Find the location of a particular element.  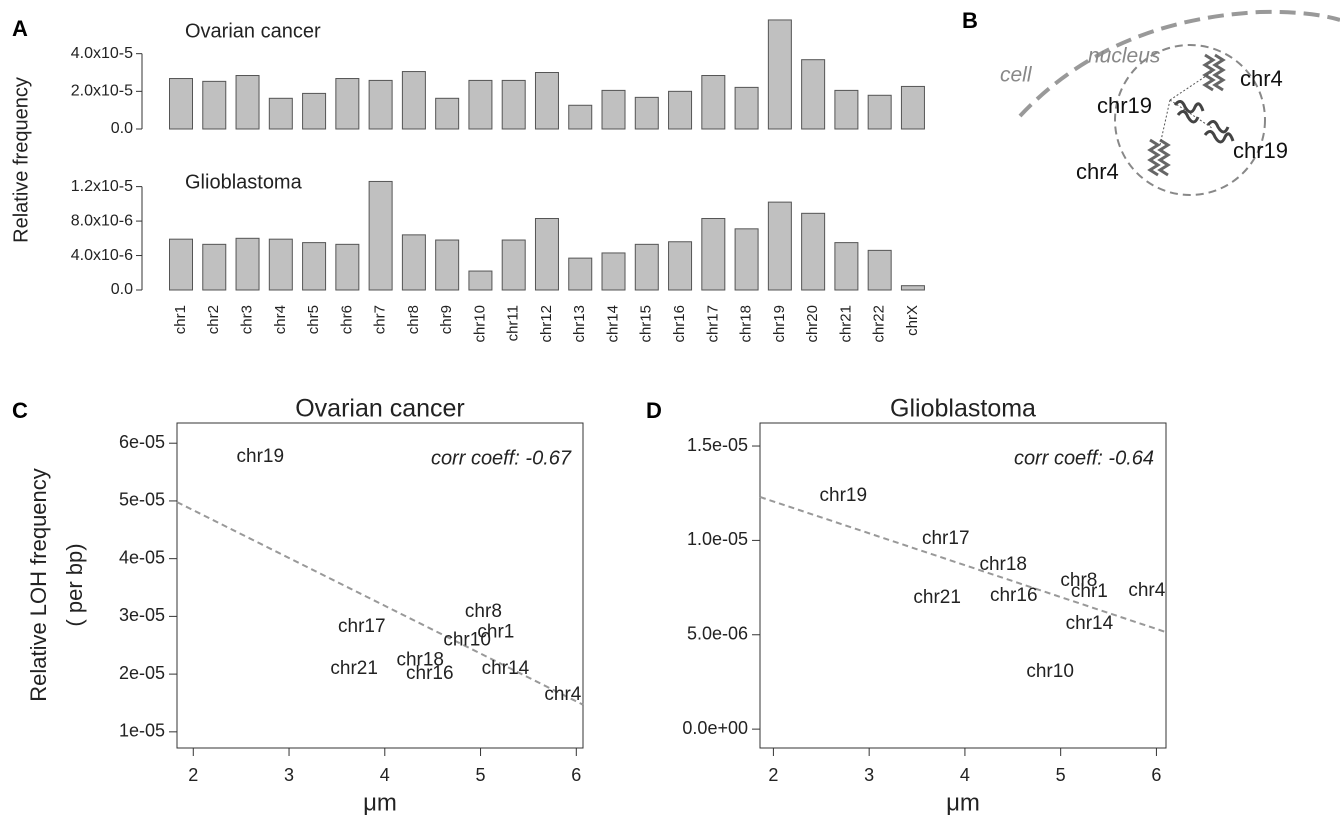

y-tick-label: 4.0x10-5 is located at coordinates (102, 53).